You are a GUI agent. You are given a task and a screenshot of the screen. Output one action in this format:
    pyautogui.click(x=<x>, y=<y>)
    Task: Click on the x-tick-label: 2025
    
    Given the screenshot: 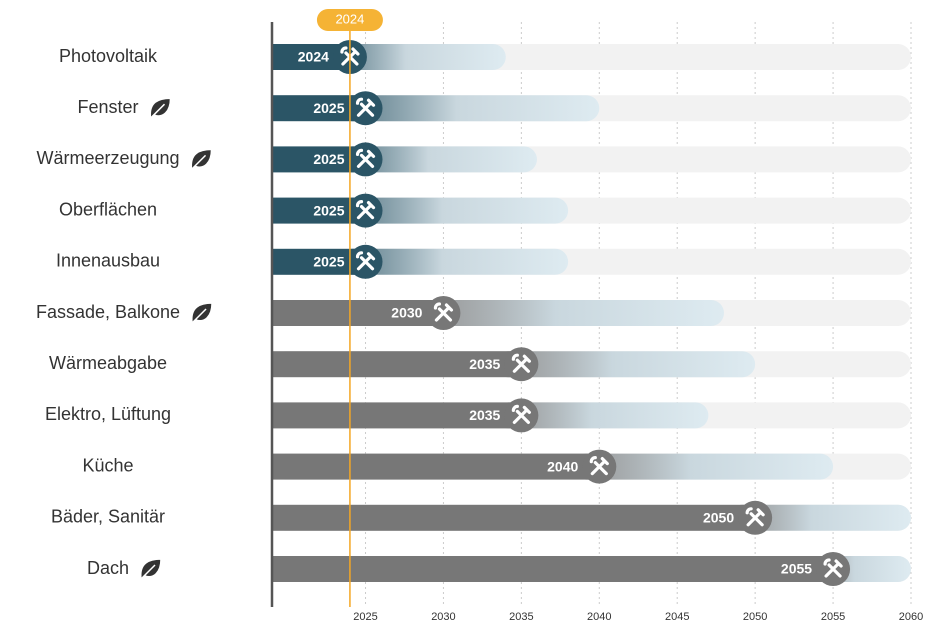 What is the action you would take?
    pyautogui.click(x=365, y=617)
    